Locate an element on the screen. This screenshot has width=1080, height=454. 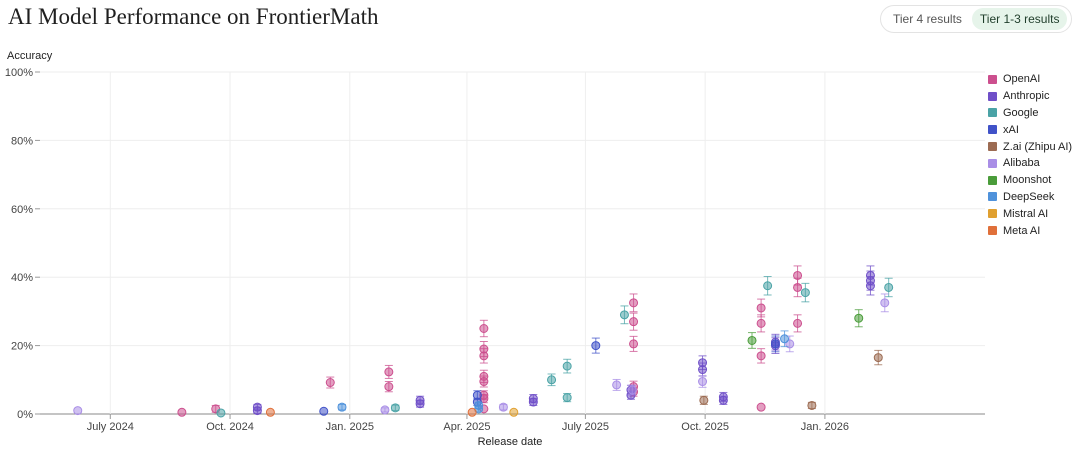
legend-item-alibaba: Alibaba is located at coordinates (1030, 163).